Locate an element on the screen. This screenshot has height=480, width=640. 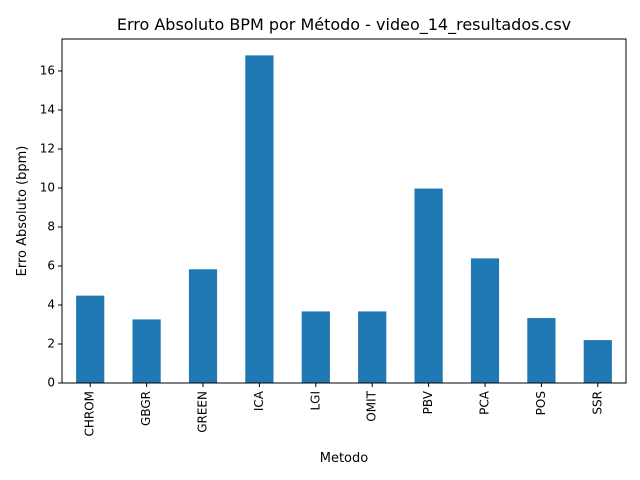
y-axis-label: Erro Absoluto (bpm) is located at coordinates (22, 211).